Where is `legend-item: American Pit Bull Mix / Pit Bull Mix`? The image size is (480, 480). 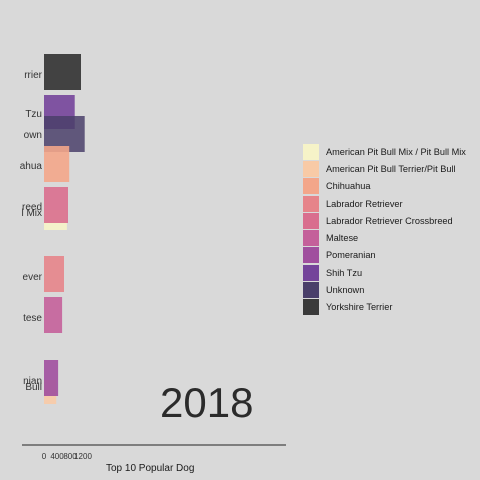
legend-item: American Pit Bull Mix / Pit Bull Mix is located at coordinates (390, 151).